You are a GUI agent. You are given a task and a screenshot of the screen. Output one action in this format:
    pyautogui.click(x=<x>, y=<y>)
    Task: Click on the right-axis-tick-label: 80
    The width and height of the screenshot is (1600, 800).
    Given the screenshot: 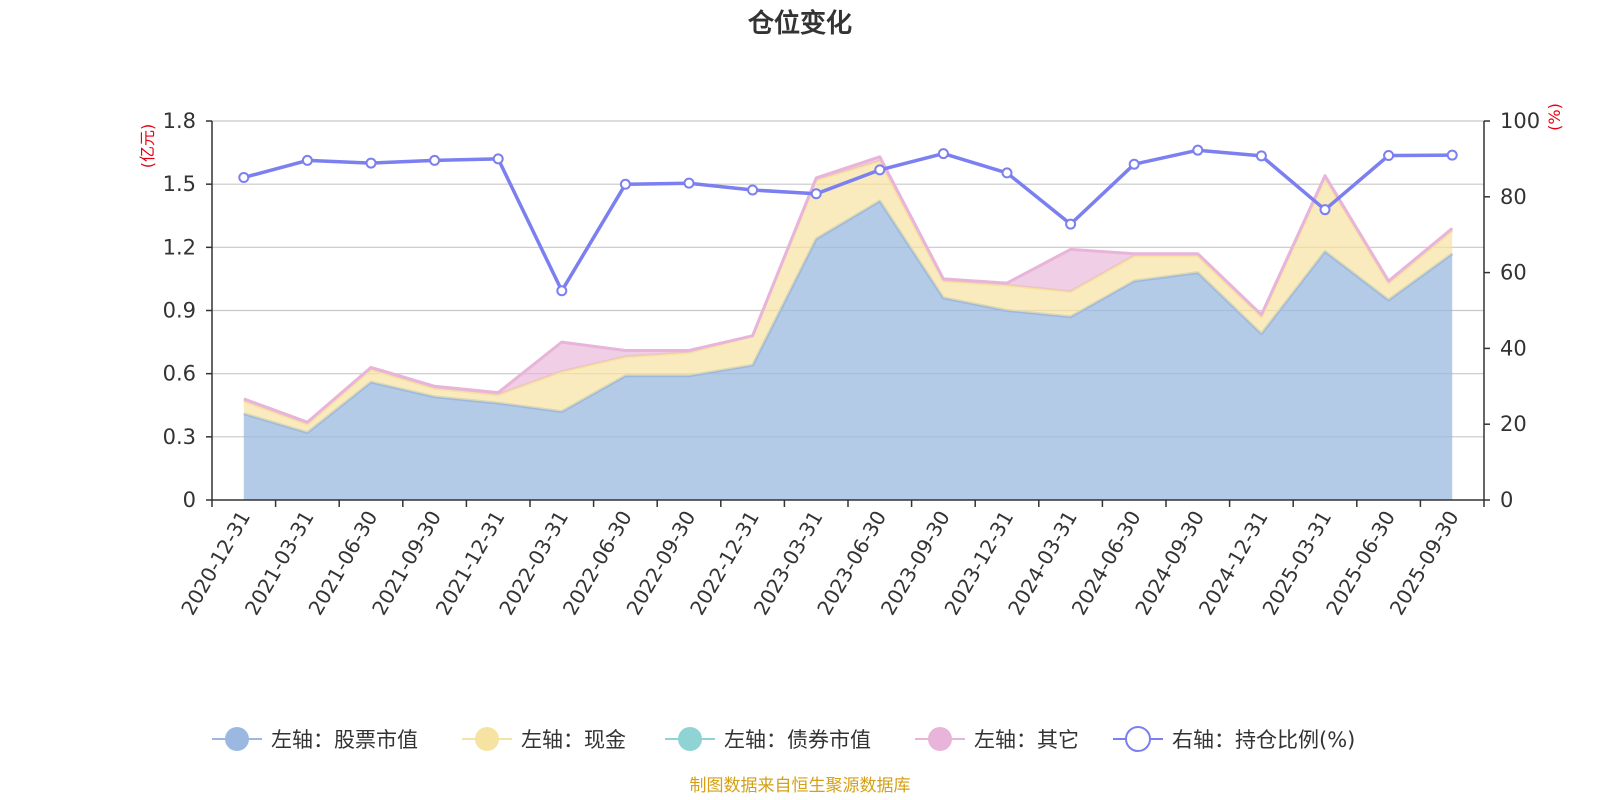 What is the action you would take?
    pyautogui.click(x=1513, y=197)
    